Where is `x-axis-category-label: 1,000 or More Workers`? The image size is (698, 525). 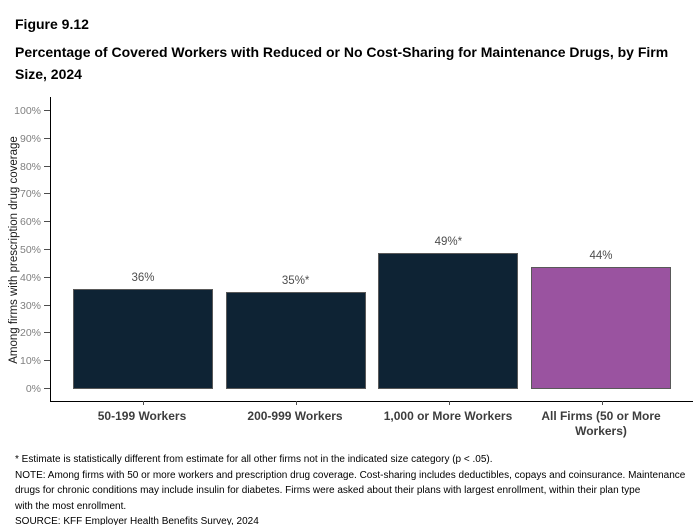 x-axis-category-label: 1,000 or More Workers is located at coordinates (448, 416).